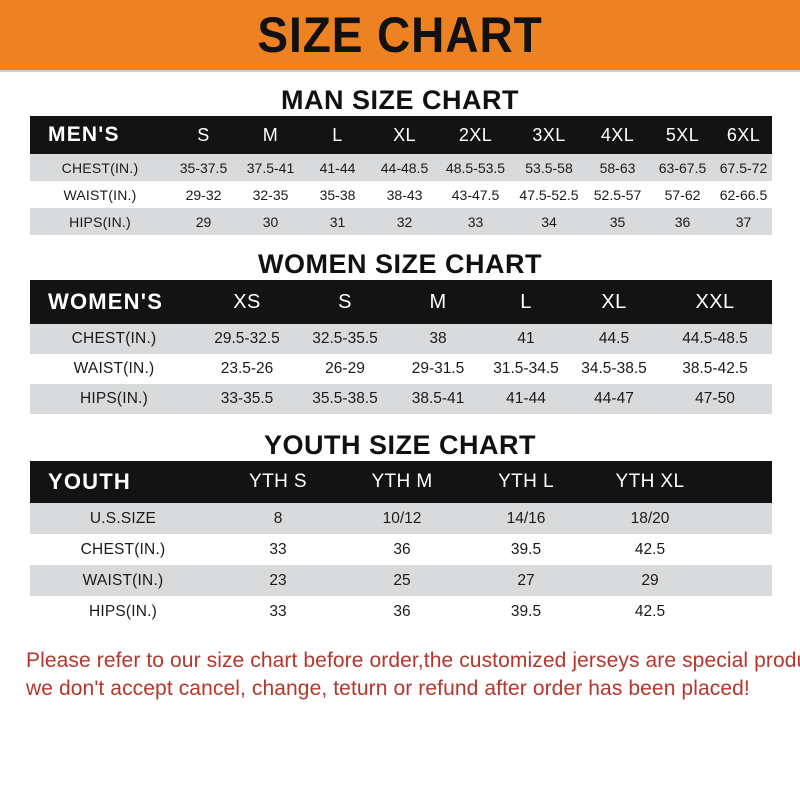 This screenshot has height=800, width=800. I want to click on men-col-2: L, so click(337, 134).